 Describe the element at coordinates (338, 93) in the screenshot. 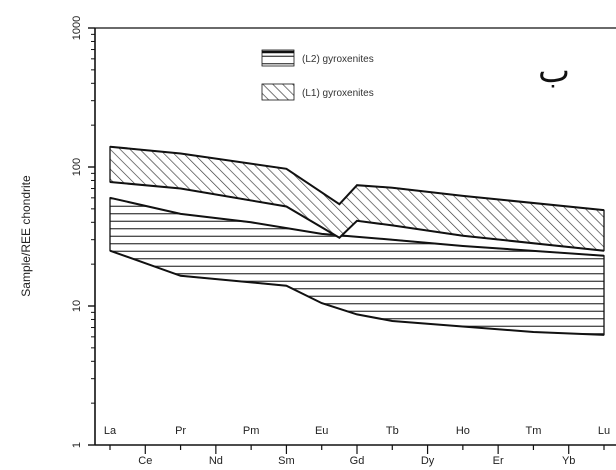

I see `legend-label-l1: (L1) gyroxenites` at that location.